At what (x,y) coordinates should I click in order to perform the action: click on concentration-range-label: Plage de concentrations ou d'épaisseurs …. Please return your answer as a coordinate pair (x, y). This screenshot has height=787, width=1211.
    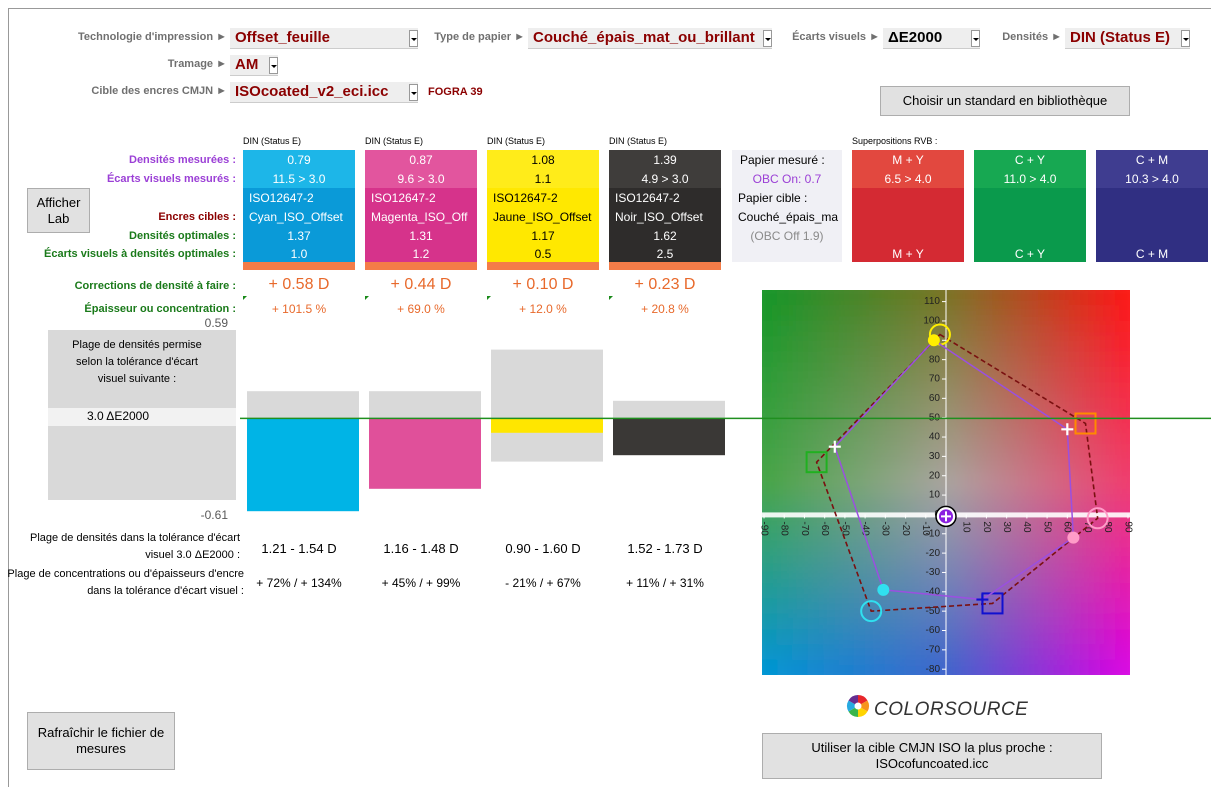
    Looking at the image, I should click on (125, 582).